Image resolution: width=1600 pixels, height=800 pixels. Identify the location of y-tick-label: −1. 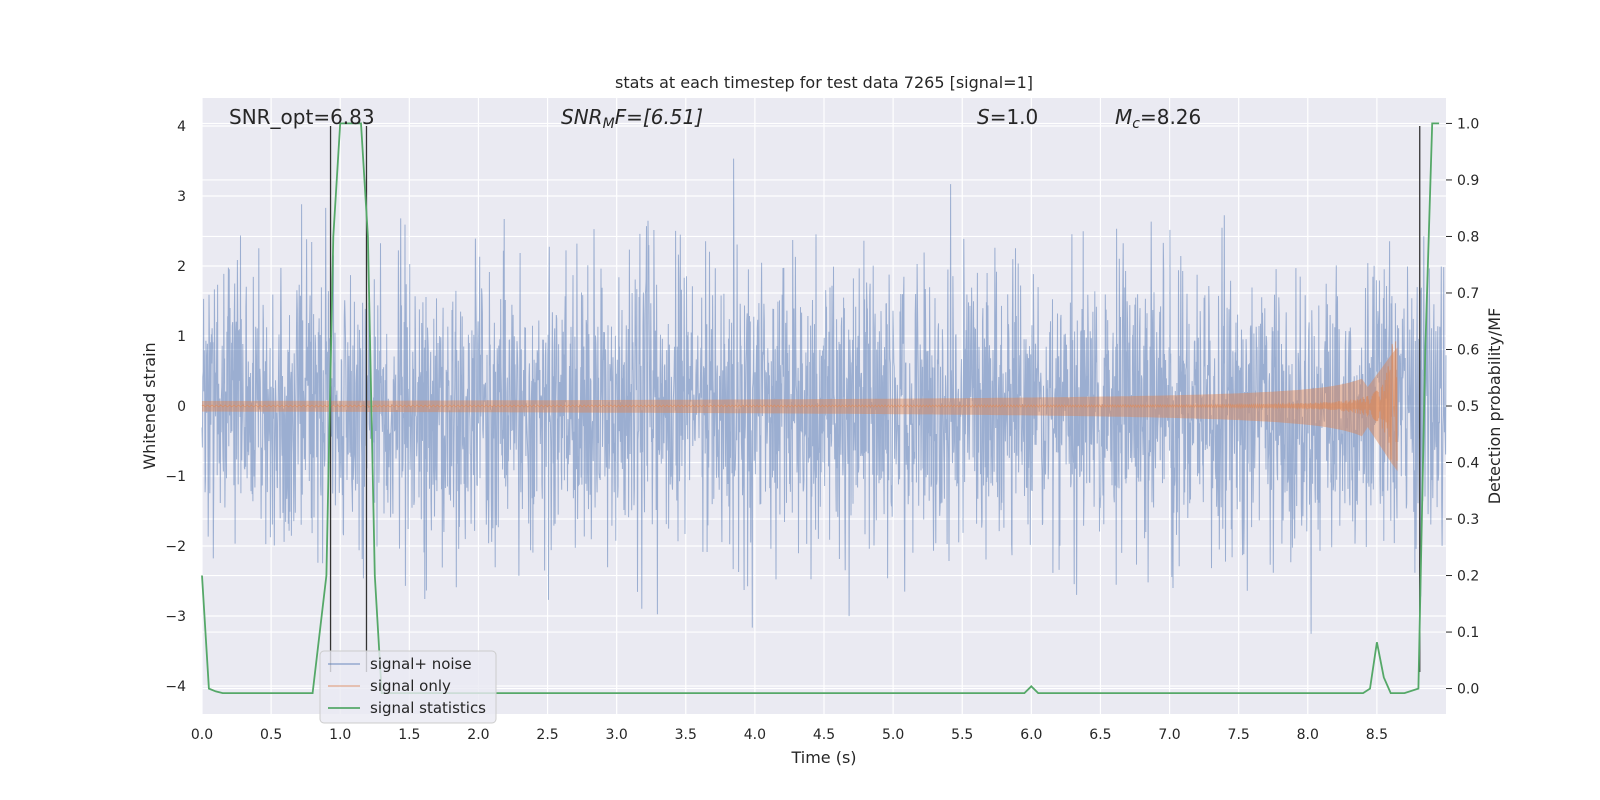
(175, 477).